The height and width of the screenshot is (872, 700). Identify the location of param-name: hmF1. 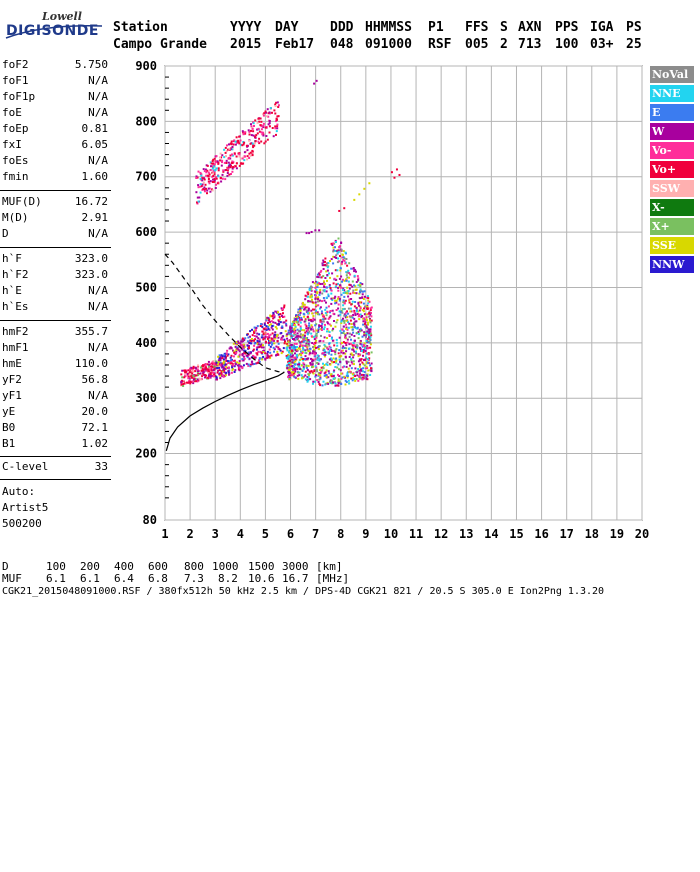
(15, 347).